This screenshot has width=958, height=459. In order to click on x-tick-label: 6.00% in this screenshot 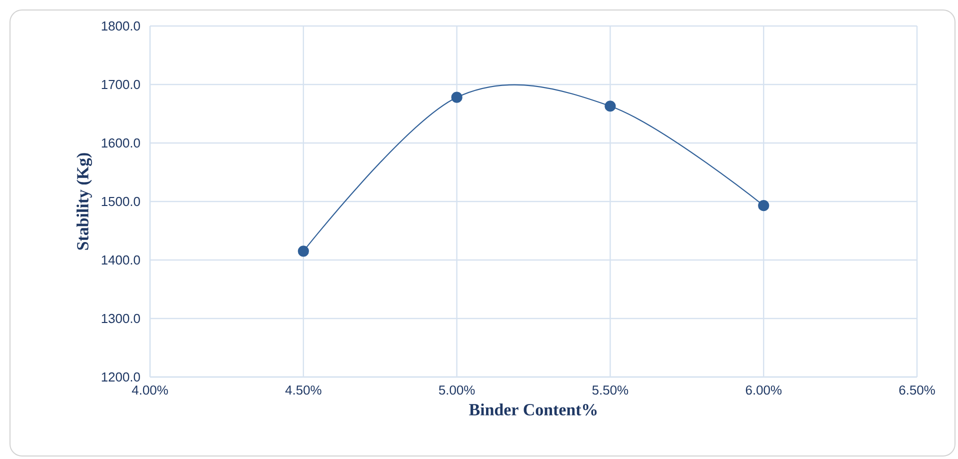, I will do `click(764, 390)`.